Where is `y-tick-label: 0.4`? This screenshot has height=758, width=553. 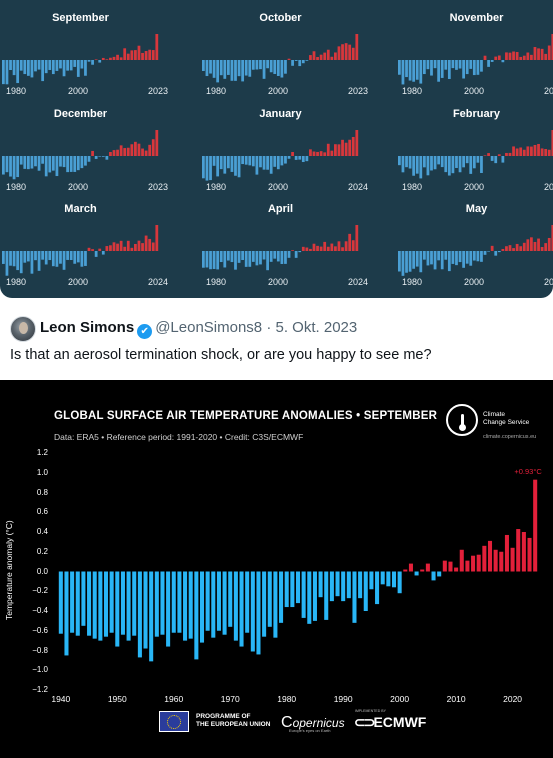
y-tick-label: 0.4 is located at coordinates (42, 531).